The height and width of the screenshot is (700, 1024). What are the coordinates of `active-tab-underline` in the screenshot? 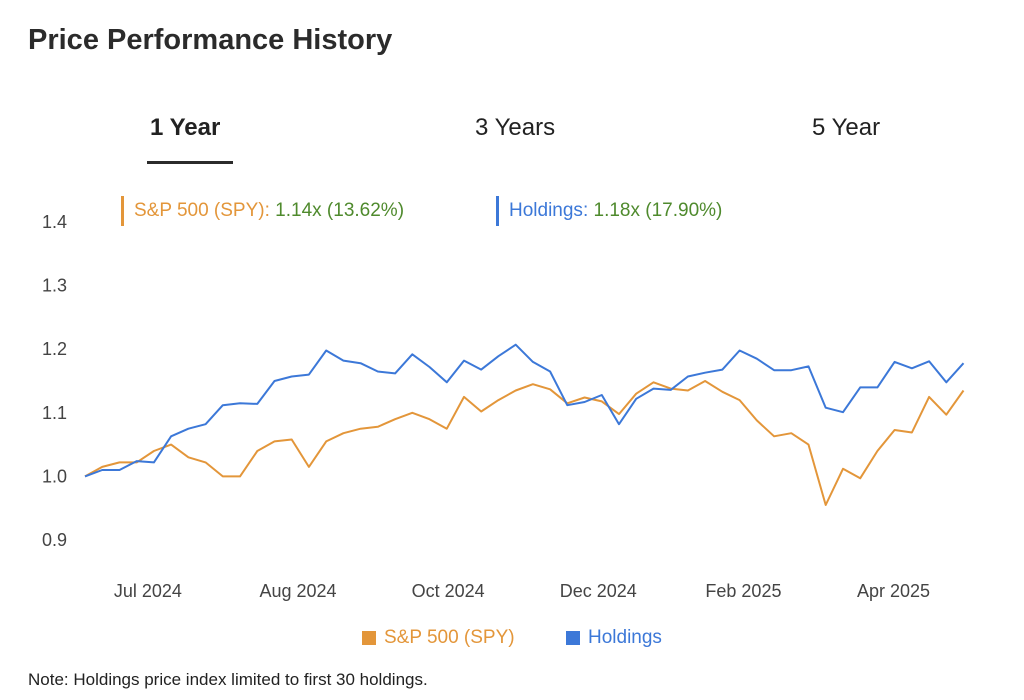 It's located at (190, 162).